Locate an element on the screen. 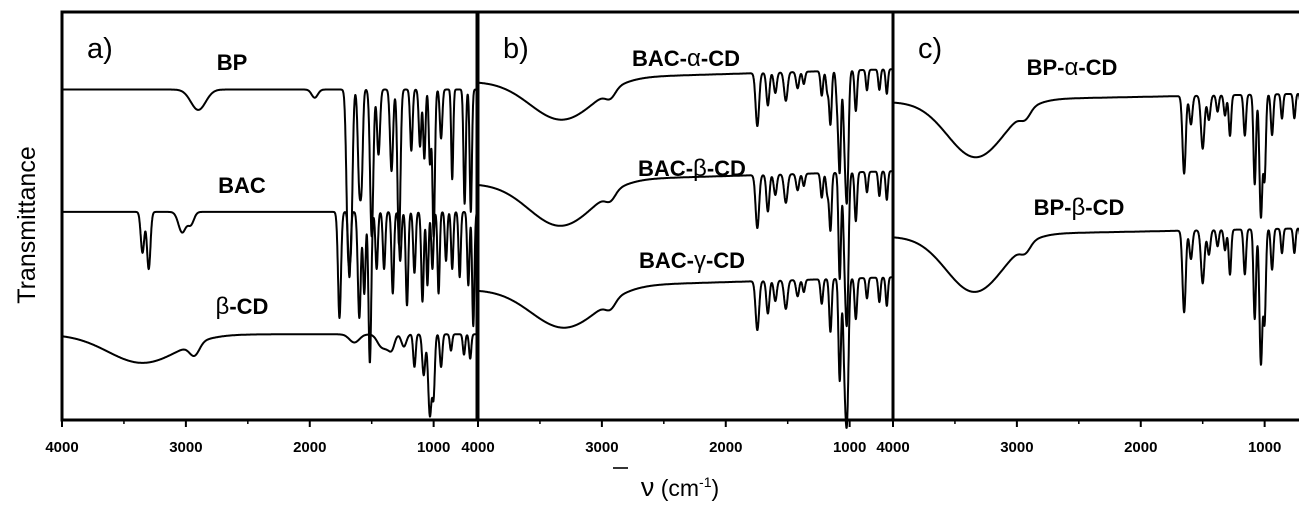 The width and height of the screenshot is (1299, 505). series-label-greek: γ is located at coordinates (700, 260).